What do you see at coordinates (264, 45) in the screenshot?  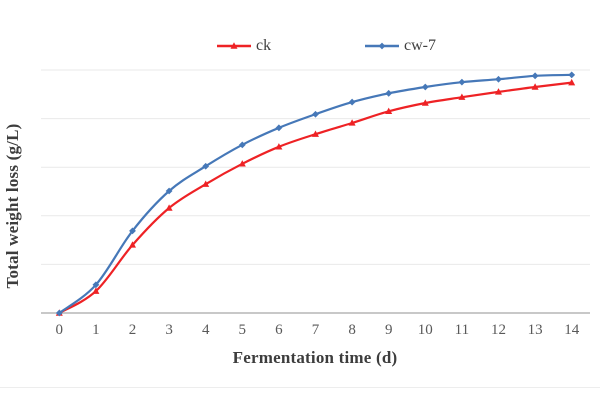 I see `legend-label-ck: ck` at bounding box center [264, 45].